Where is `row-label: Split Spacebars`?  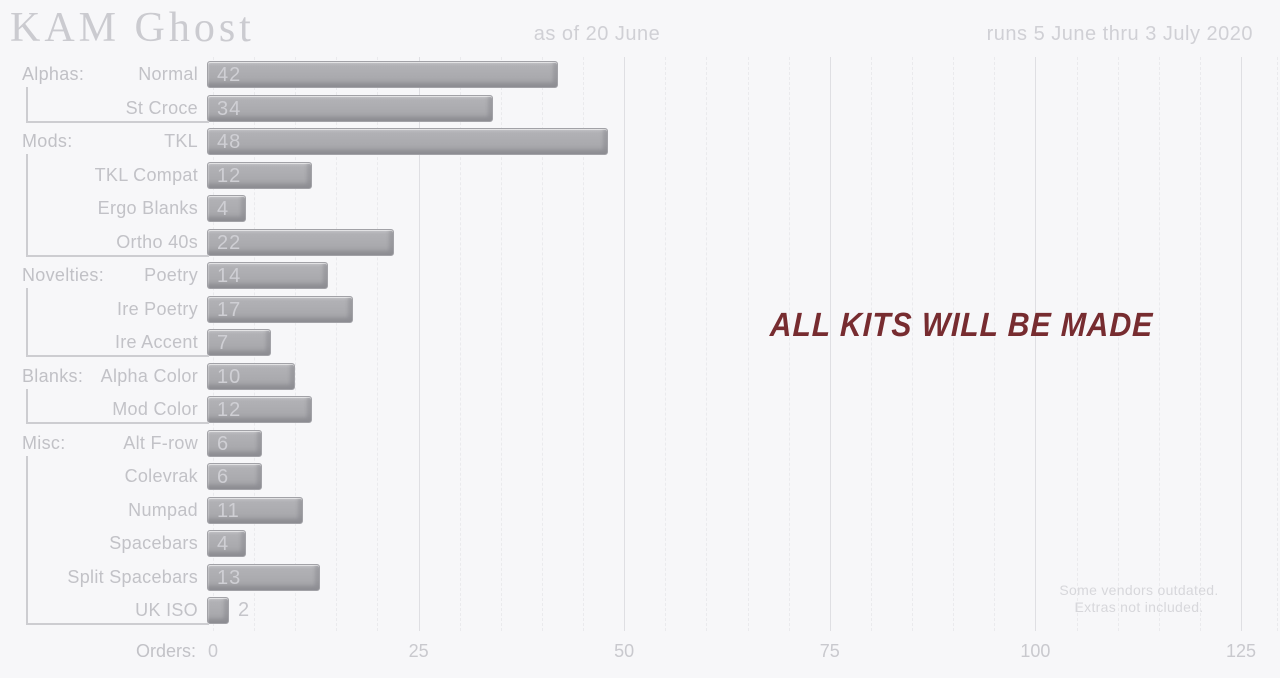
row-label: Split Spacebars is located at coordinates (132, 576).